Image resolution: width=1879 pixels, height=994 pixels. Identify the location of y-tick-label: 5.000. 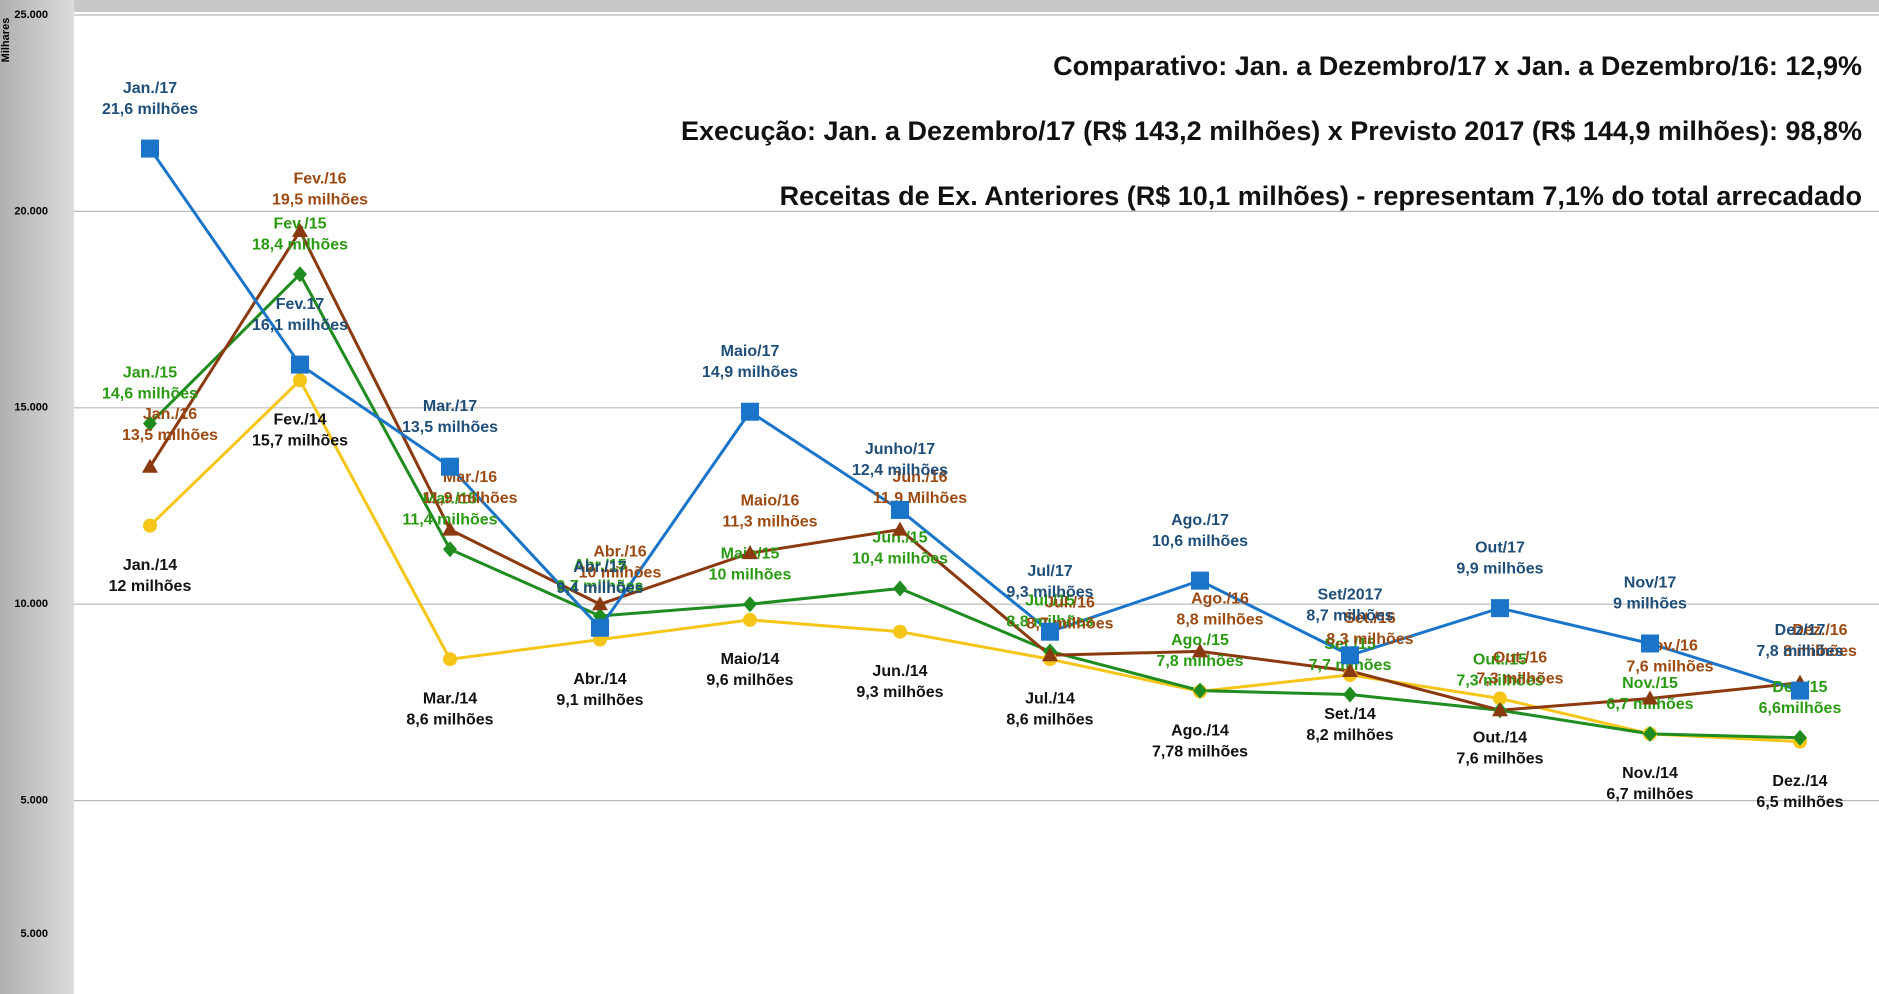
(34, 934).